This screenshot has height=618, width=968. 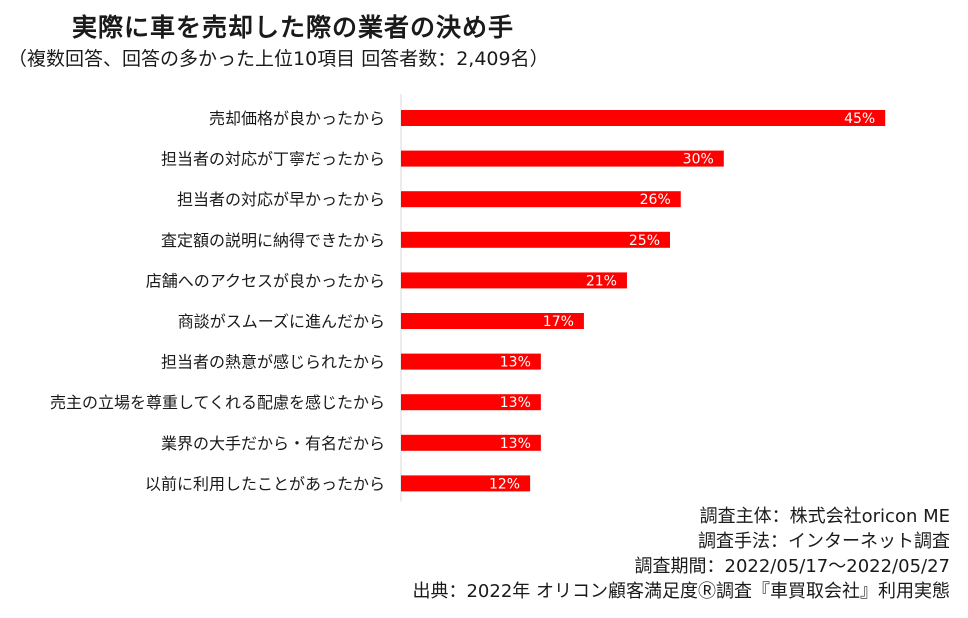 I want to click on data-label: 17%, so click(x=558, y=322).